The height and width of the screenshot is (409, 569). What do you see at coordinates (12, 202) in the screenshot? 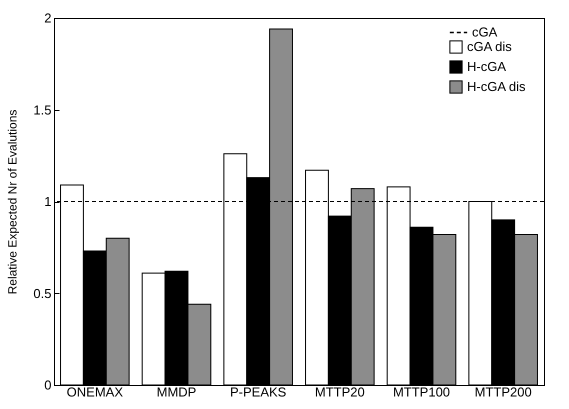
I see `y-axis-title: Relative Expected Nr of Evalutions` at bounding box center [12, 202].